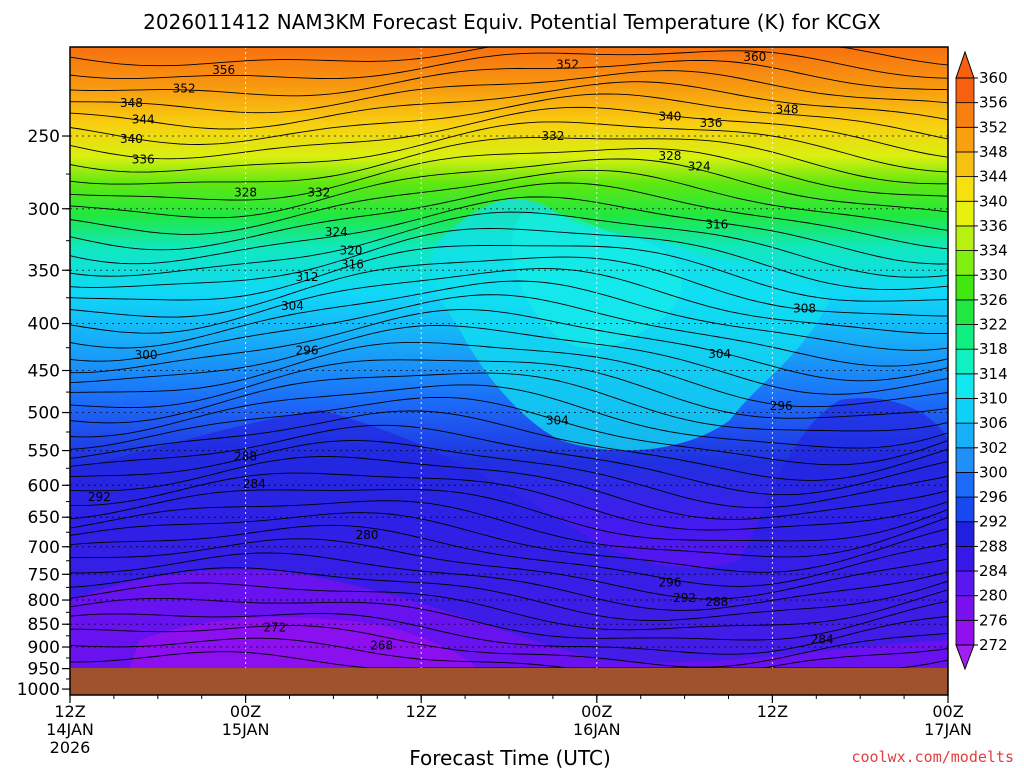 Image resolution: width=1024 pixels, height=768 pixels. I want to click on contour-label: 284, so click(254, 484).